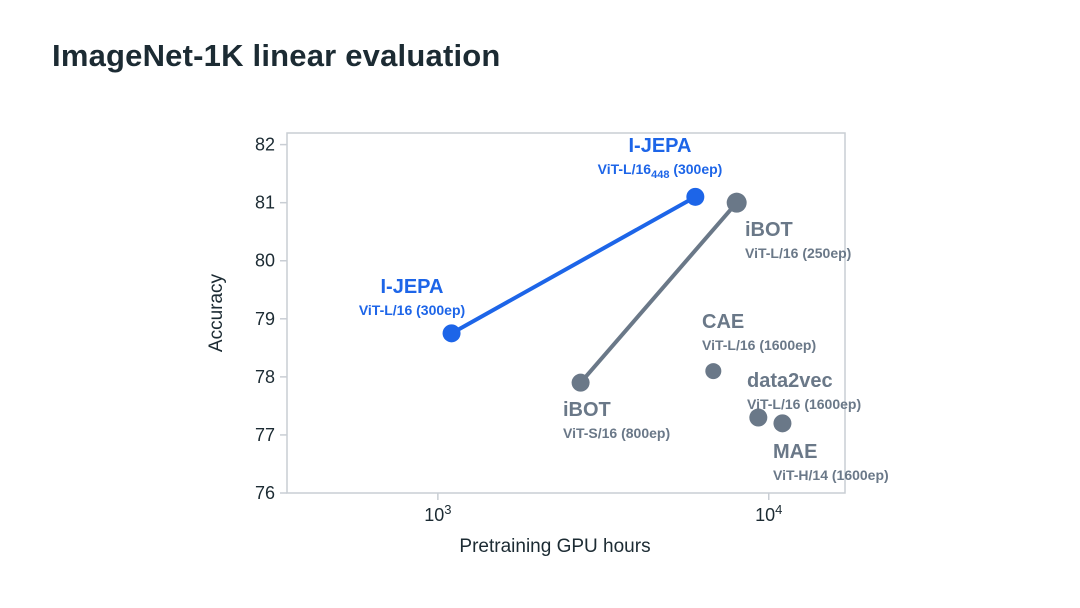  What do you see at coordinates (265, 377) in the screenshot?
I see `y-tick-label: 78` at bounding box center [265, 377].